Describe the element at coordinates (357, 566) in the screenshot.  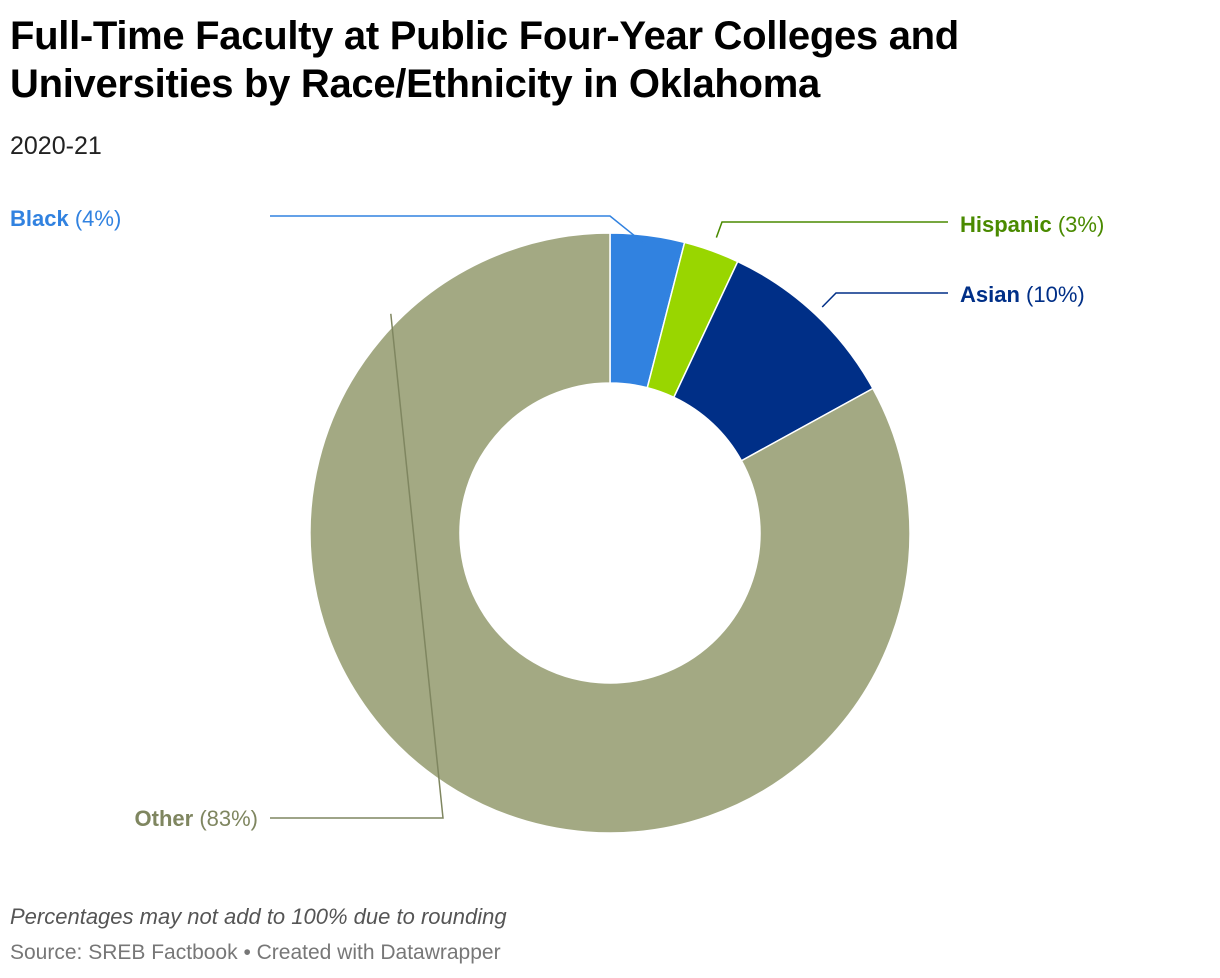
I see `leader-line-other` at that location.